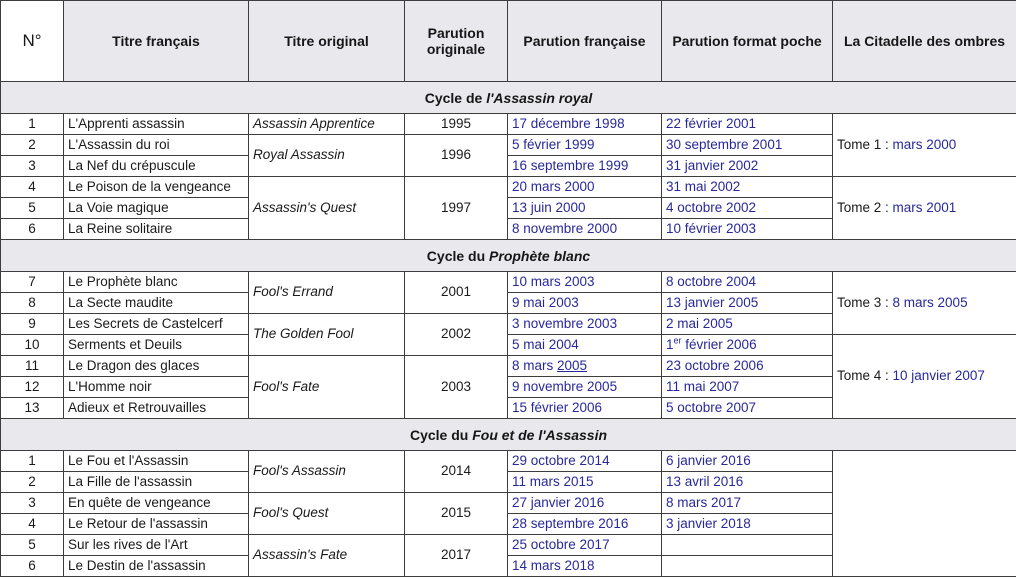 This screenshot has height=580, width=1016. What do you see at coordinates (545, 344) in the screenshot?
I see `date-link: 5 mai 2004` at bounding box center [545, 344].